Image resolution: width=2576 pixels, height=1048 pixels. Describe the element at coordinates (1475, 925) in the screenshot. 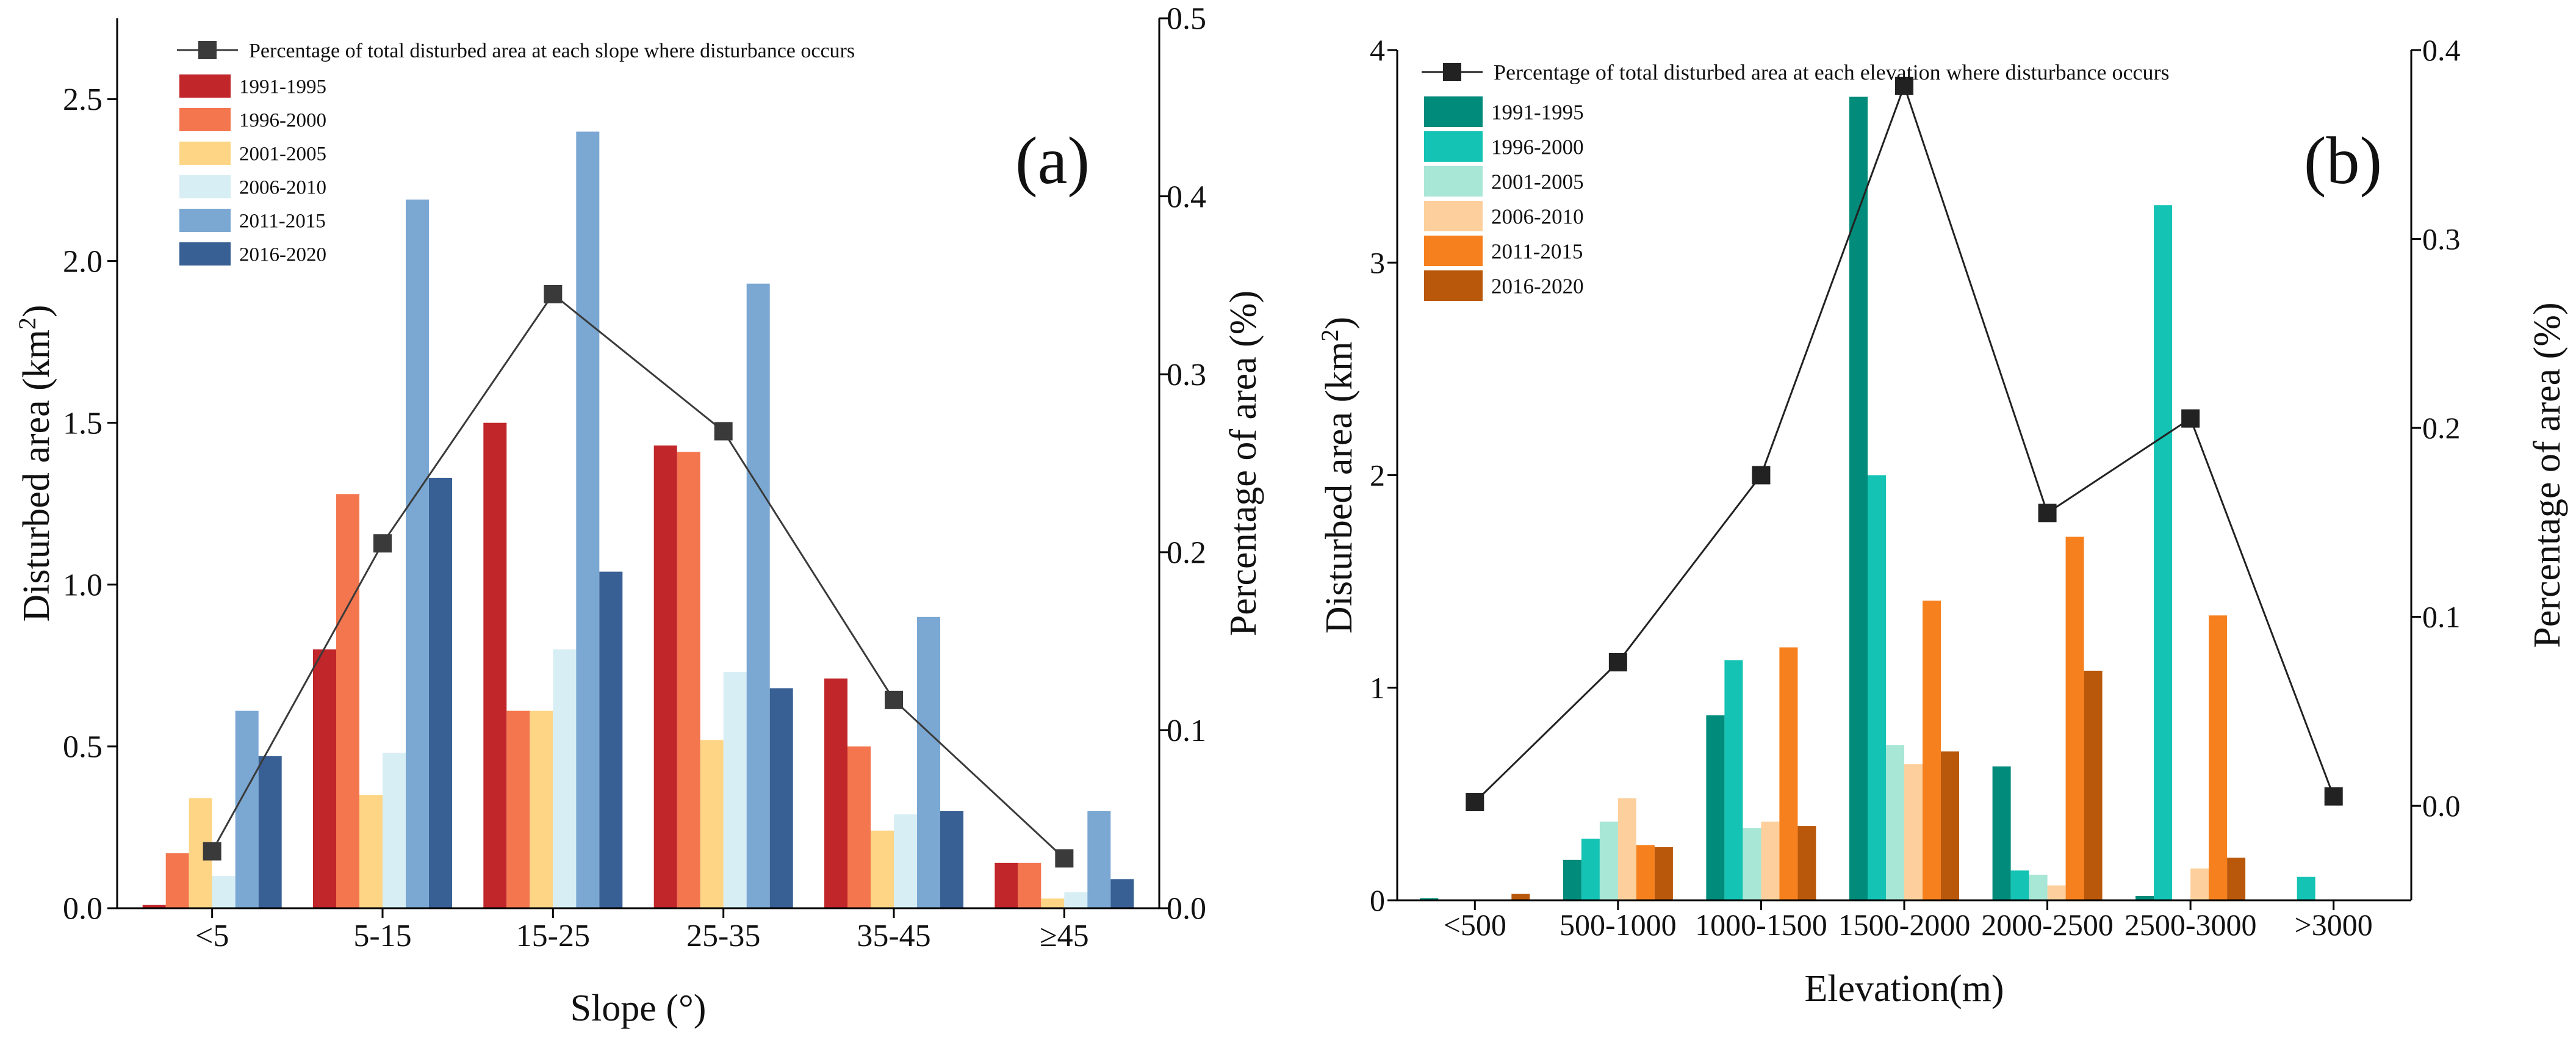

I see `x-tick-label: <500` at that location.